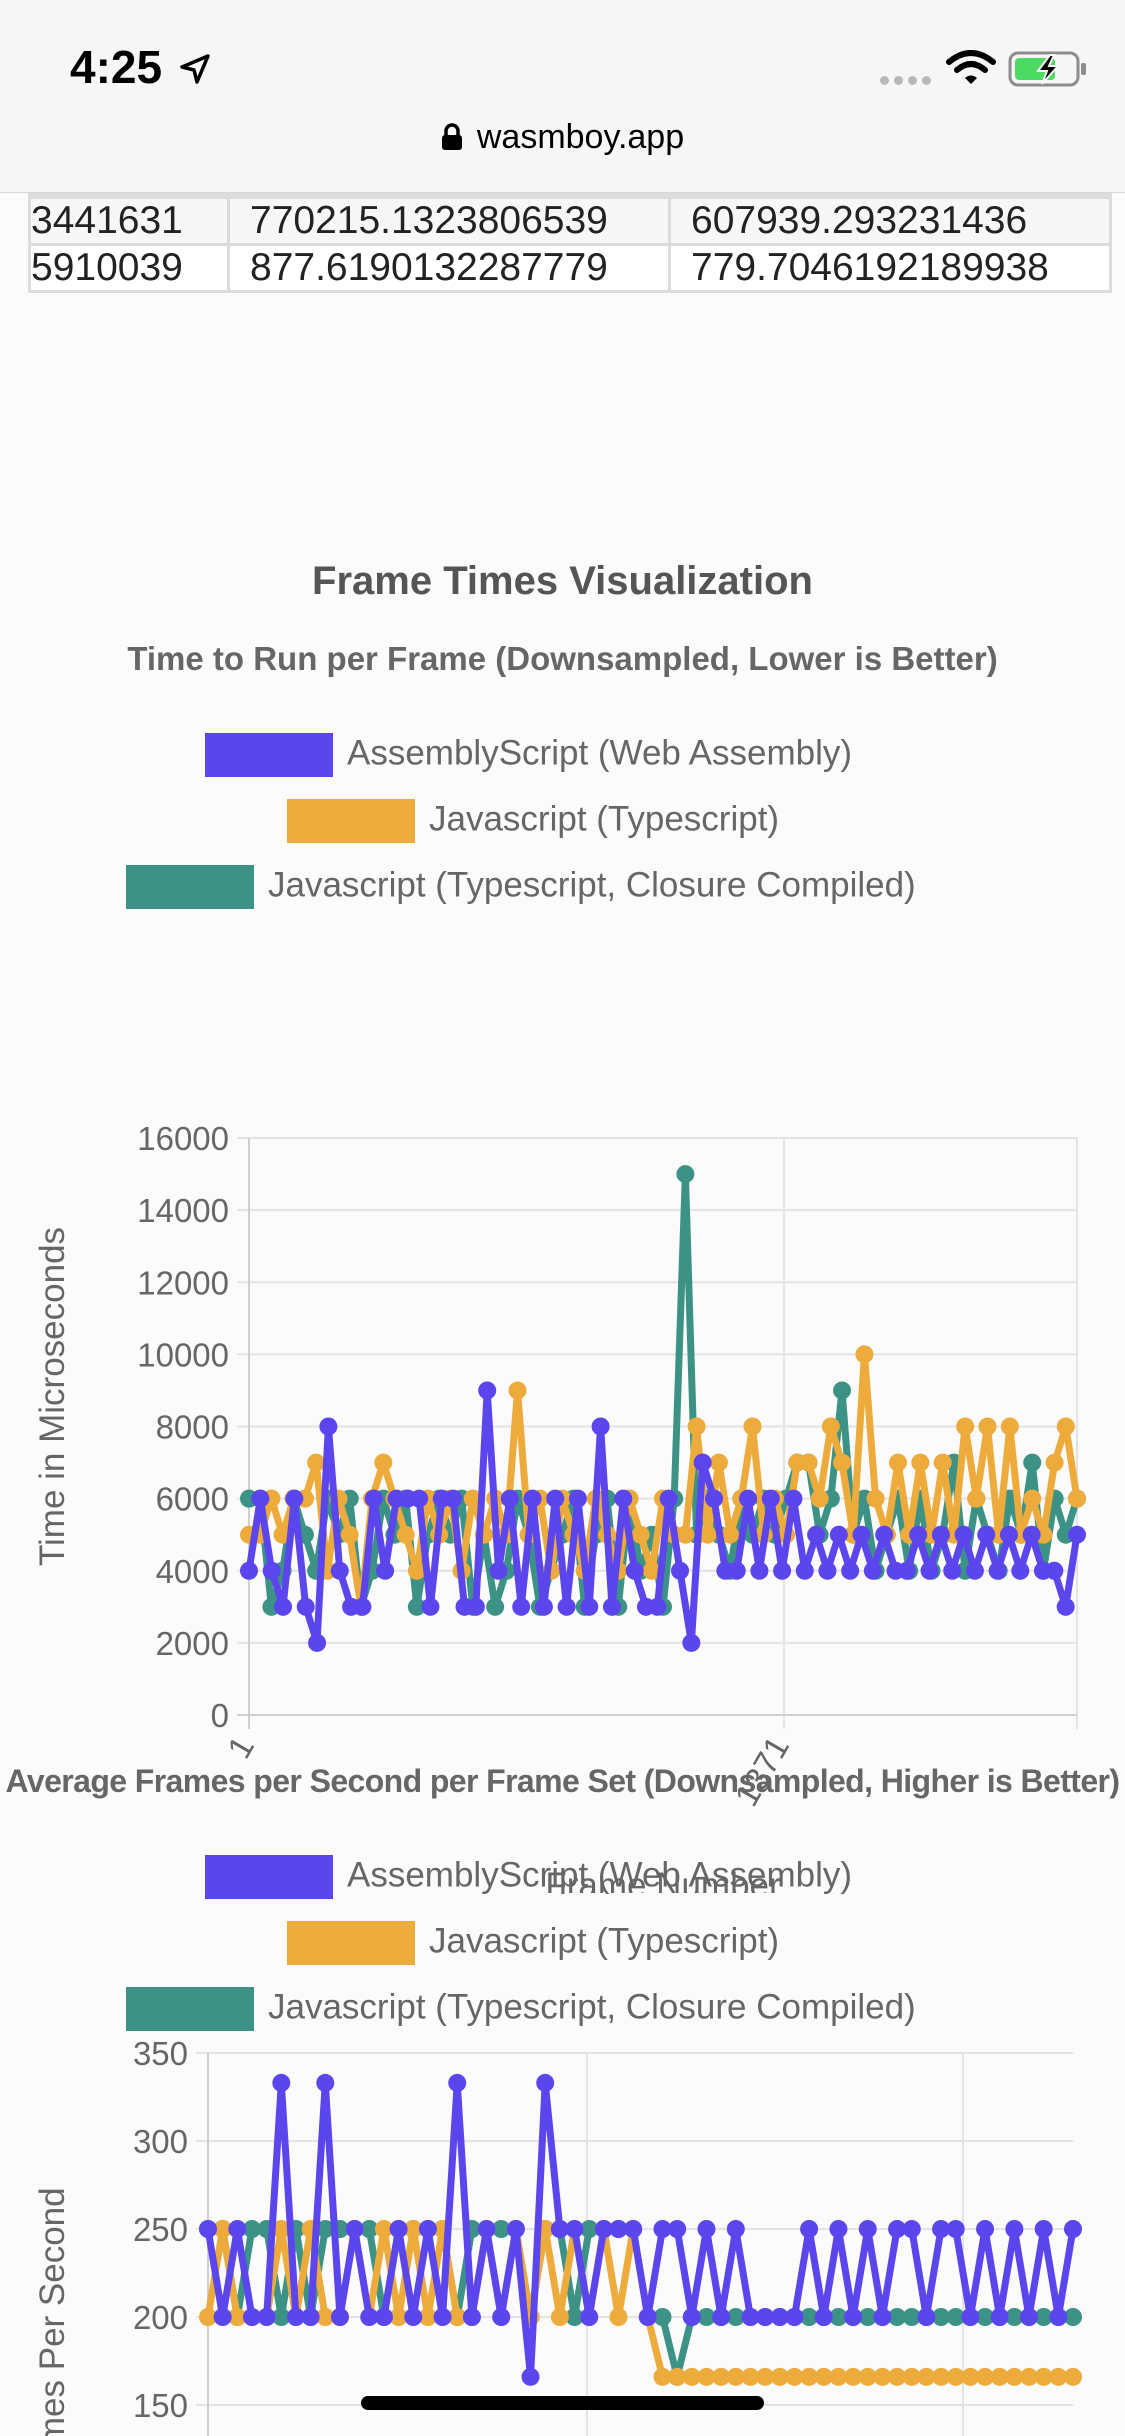  What do you see at coordinates (160, 2053) in the screenshot?
I see `y-tick-label: 350` at bounding box center [160, 2053].